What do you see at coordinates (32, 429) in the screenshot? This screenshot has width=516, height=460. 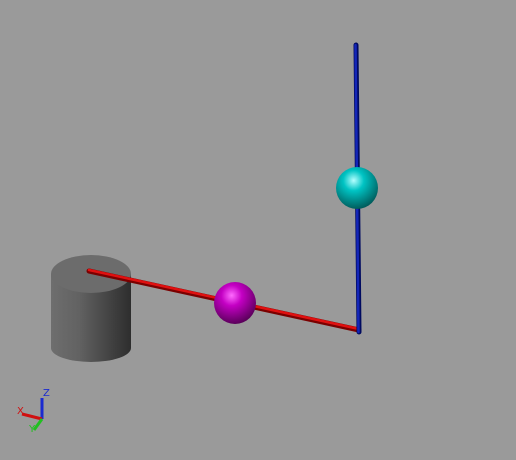 I see `y-axis-label: Y` at bounding box center [32, 429].